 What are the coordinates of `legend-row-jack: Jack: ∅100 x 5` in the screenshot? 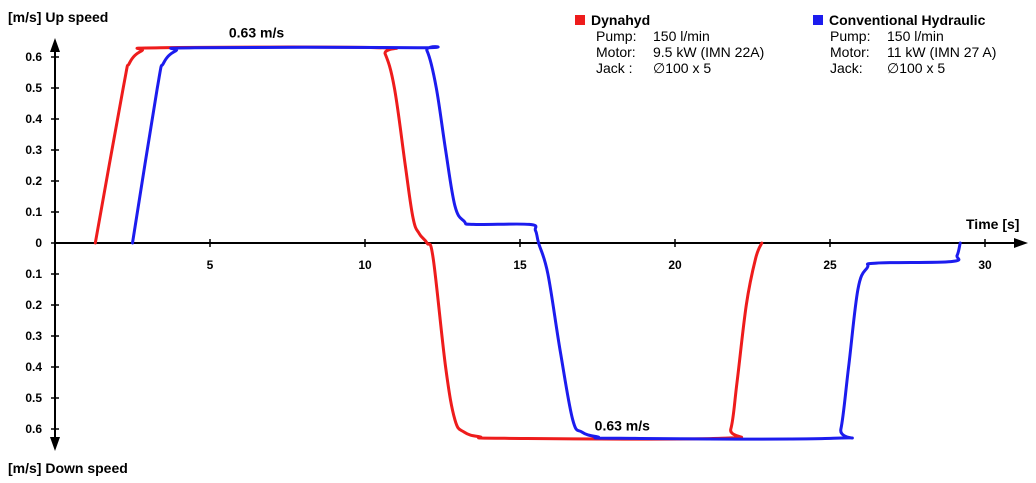 It's located at (904, 68).